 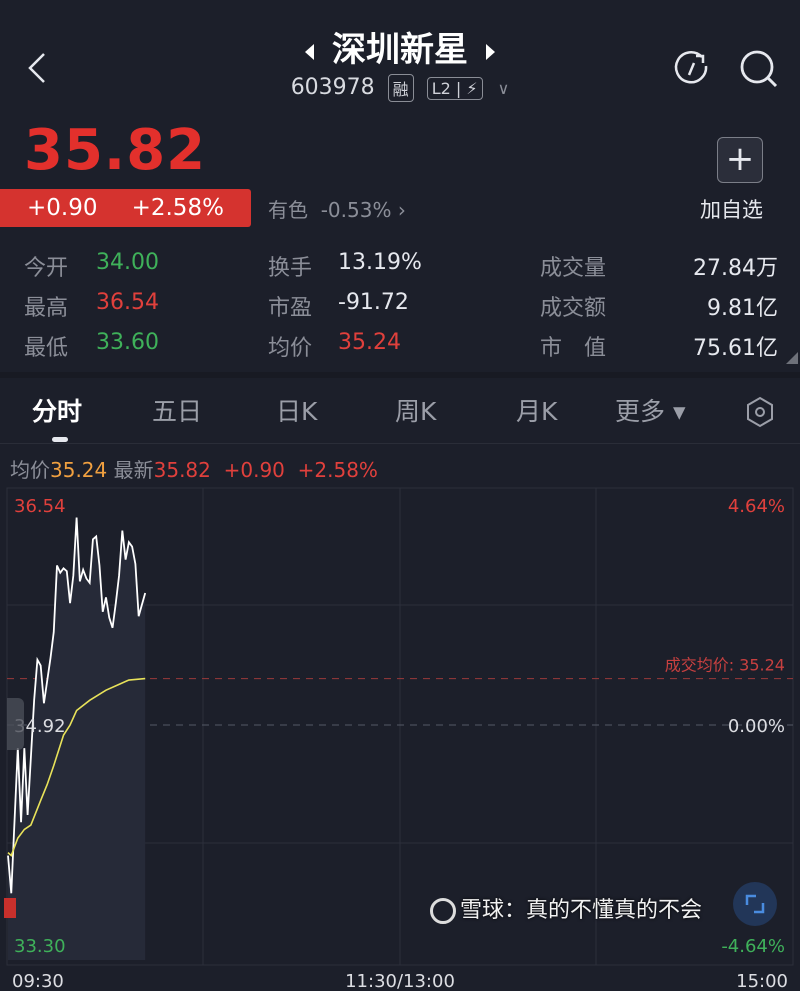 What do you see at coordinates (38, 981) in the screenshot?
I see `x-tick: 09:30` at bounding box center [38, 981].